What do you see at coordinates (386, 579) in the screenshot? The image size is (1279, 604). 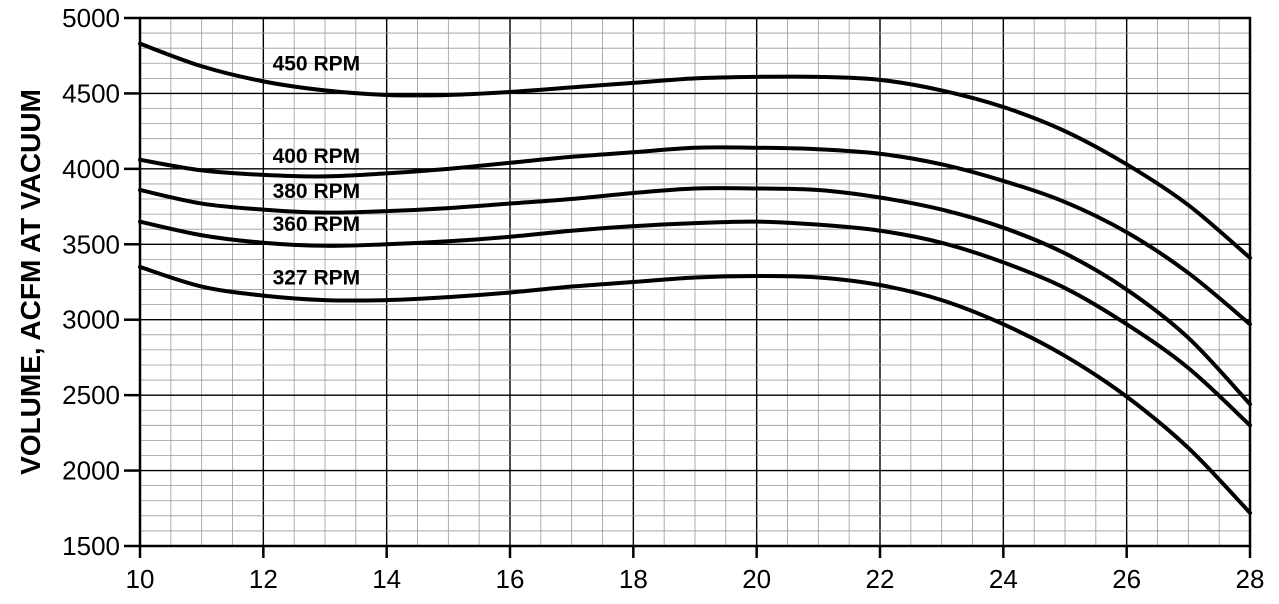 I see `x-tick-label: 14` at bounding box center [386, 579].